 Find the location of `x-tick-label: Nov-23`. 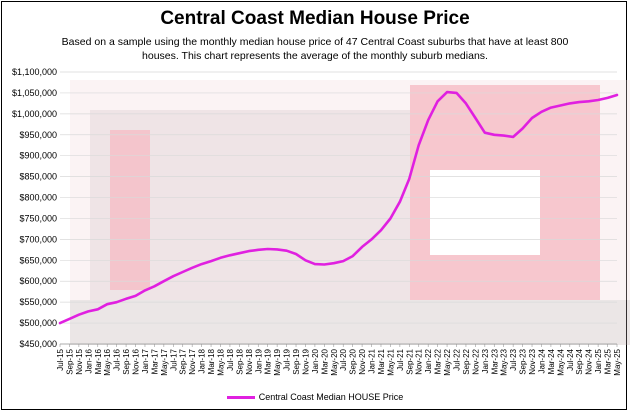

x-tick-label: Nov-23 is located at coordinates (532, 361).